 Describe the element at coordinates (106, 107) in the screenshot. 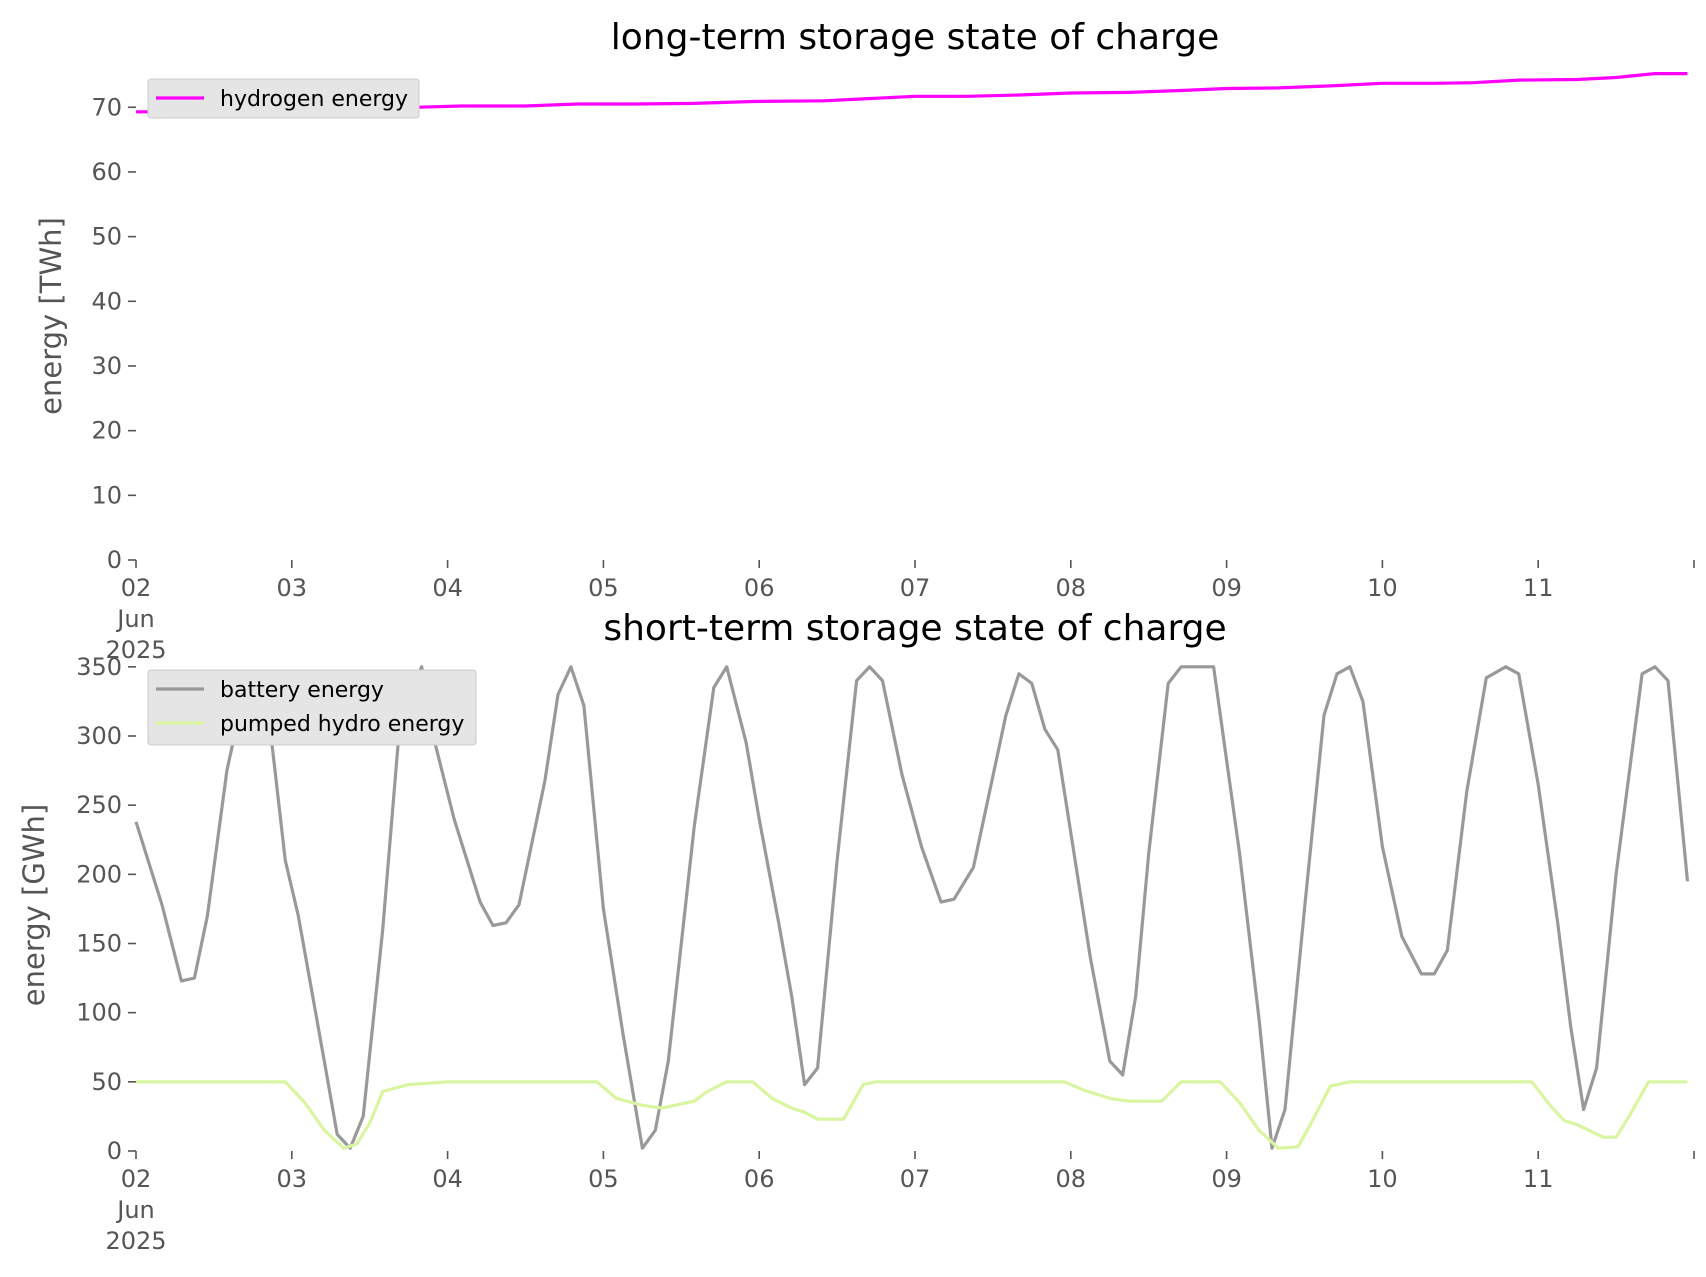

I see `y-tick-label: 70` at that location.